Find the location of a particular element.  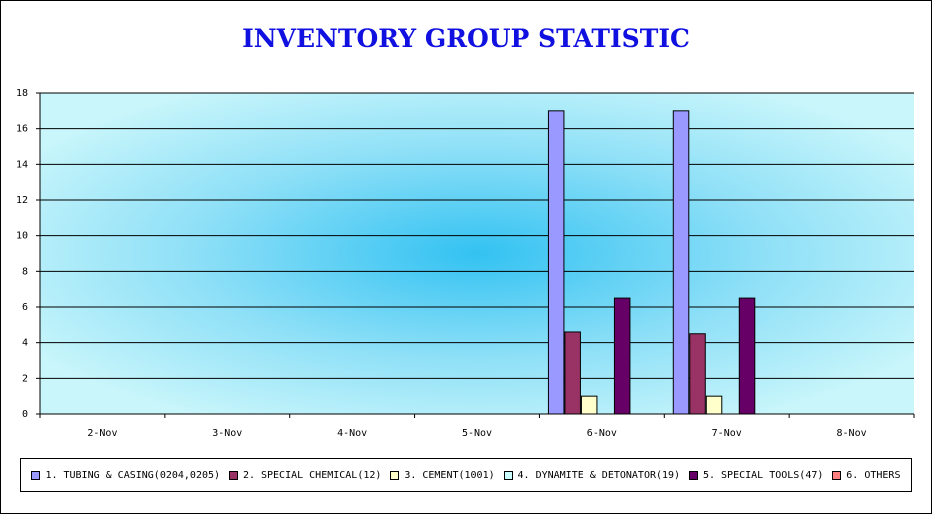

y-tick-label: 16 is located at coordinates (22, 129).